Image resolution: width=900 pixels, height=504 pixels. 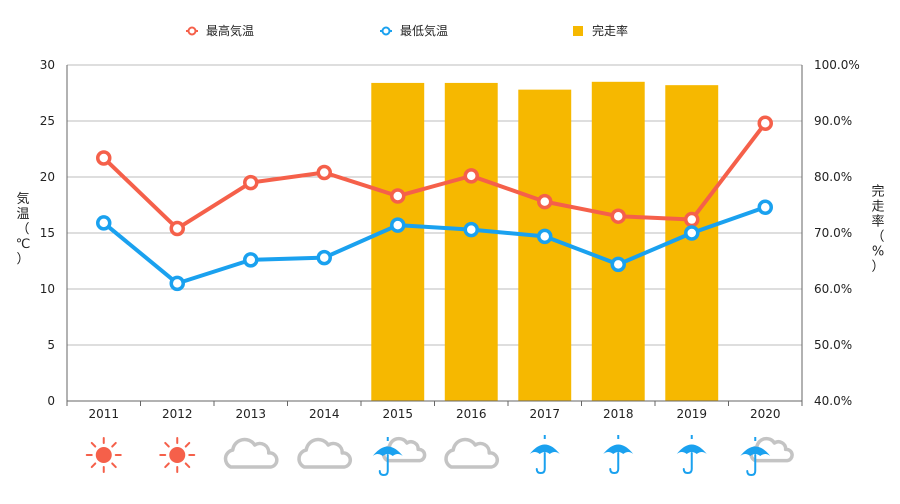 What do you see at coordinates (471, 176) in the screenshot?
I see `point-series-0-2016` at bounding box center [471, 176].